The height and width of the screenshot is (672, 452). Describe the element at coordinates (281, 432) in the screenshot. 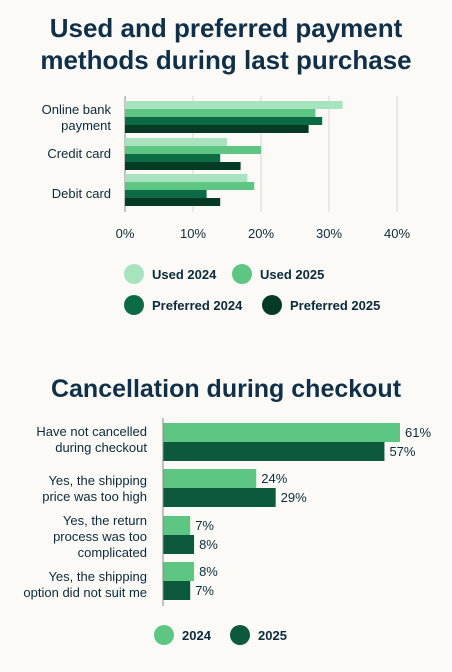

I see `bar-2024-have-not-cancelled-during-checkout` at that location.